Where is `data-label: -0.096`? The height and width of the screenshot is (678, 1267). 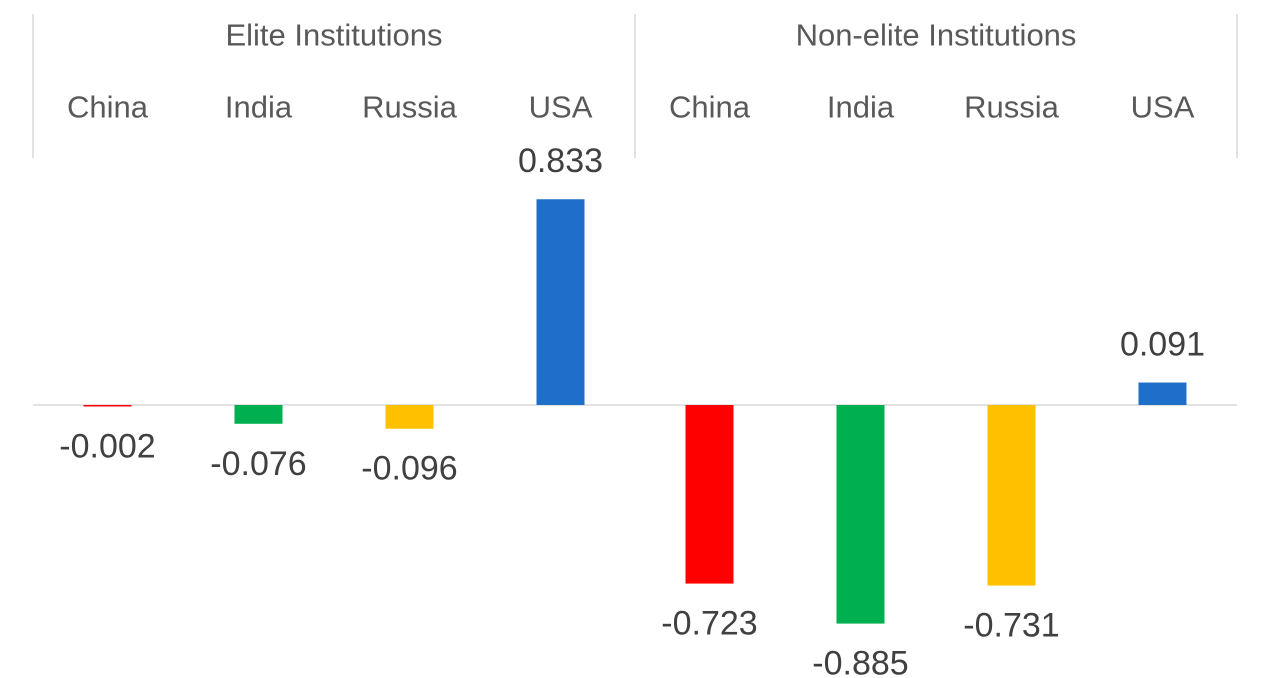 data-label: -0.096 is located at coordinates (409, 469).